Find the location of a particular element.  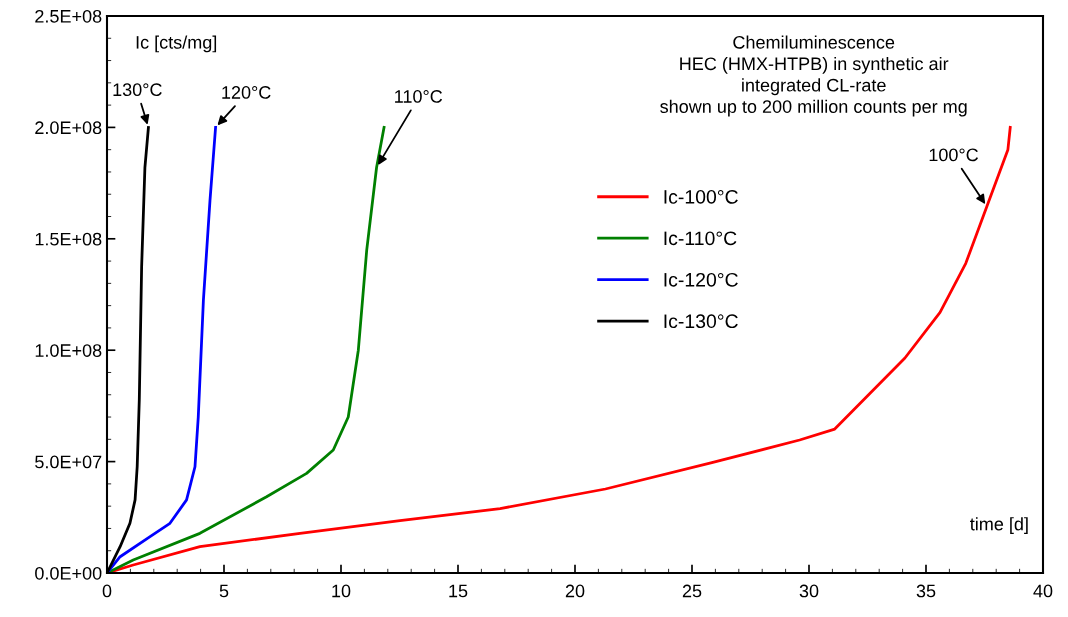

legend-label: Ic-100°C is located at coordinates (701, 196).